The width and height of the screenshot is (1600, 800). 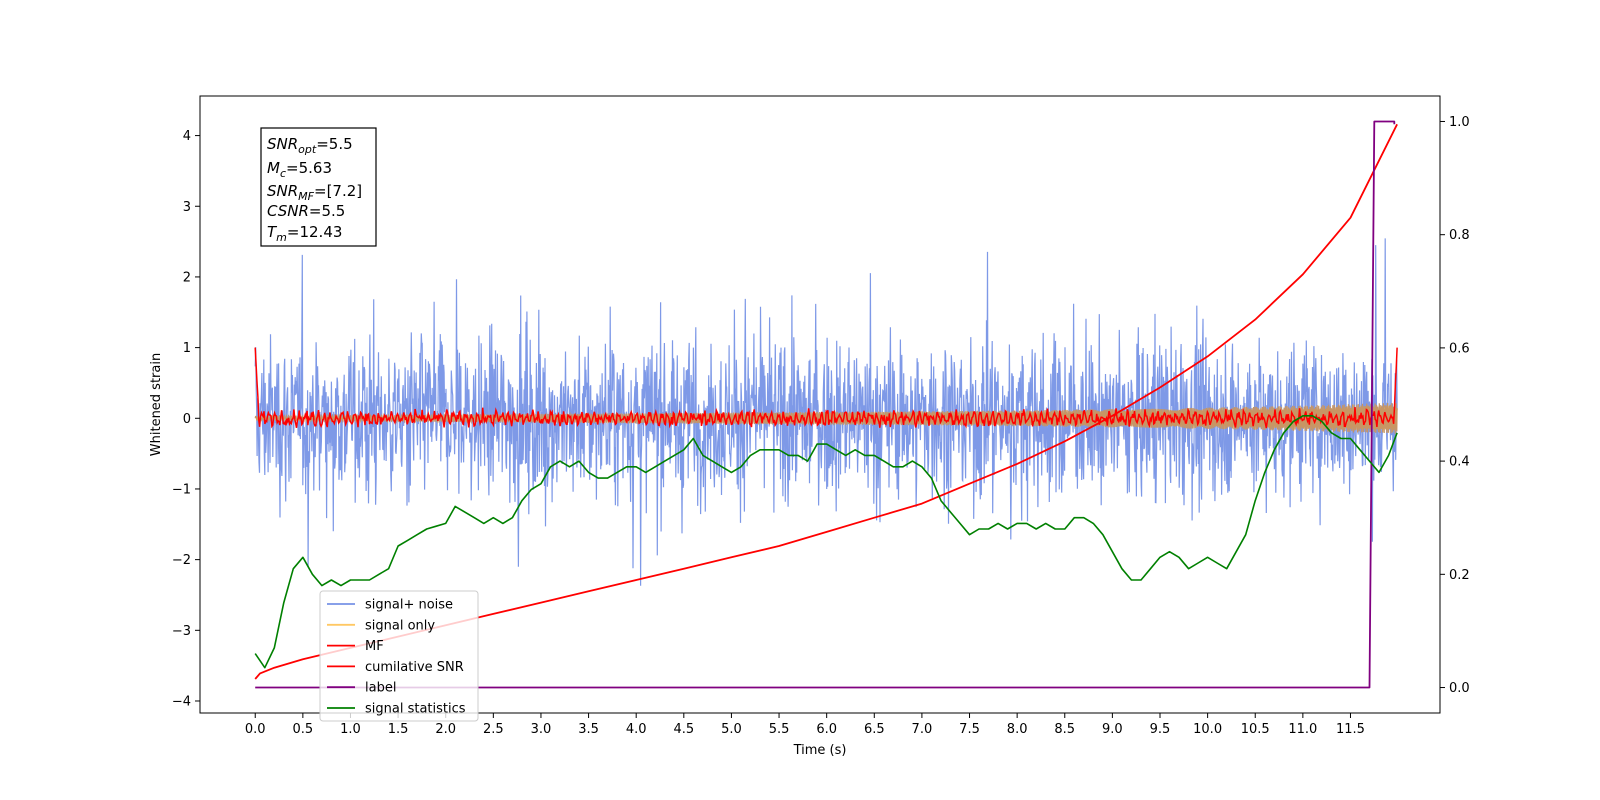 I want to click on y2-tick-label: 0.0, so click(x=1459, y=688).